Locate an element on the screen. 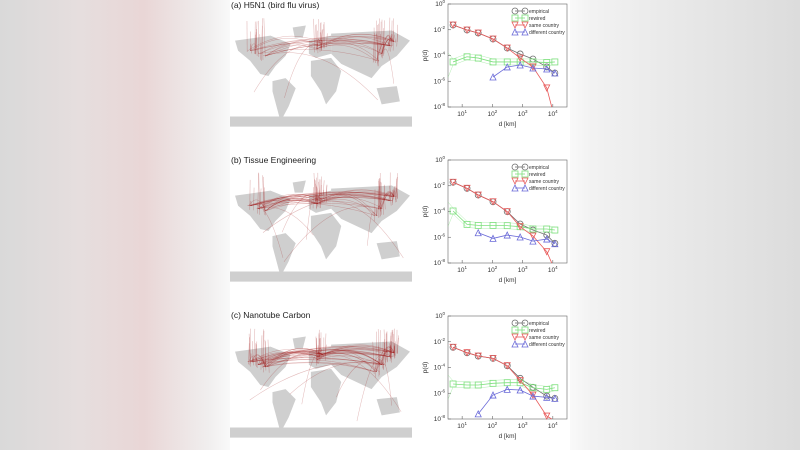 The image size is (800, 450). y-axis-label: p(d) is located at coordinates (425, 56).